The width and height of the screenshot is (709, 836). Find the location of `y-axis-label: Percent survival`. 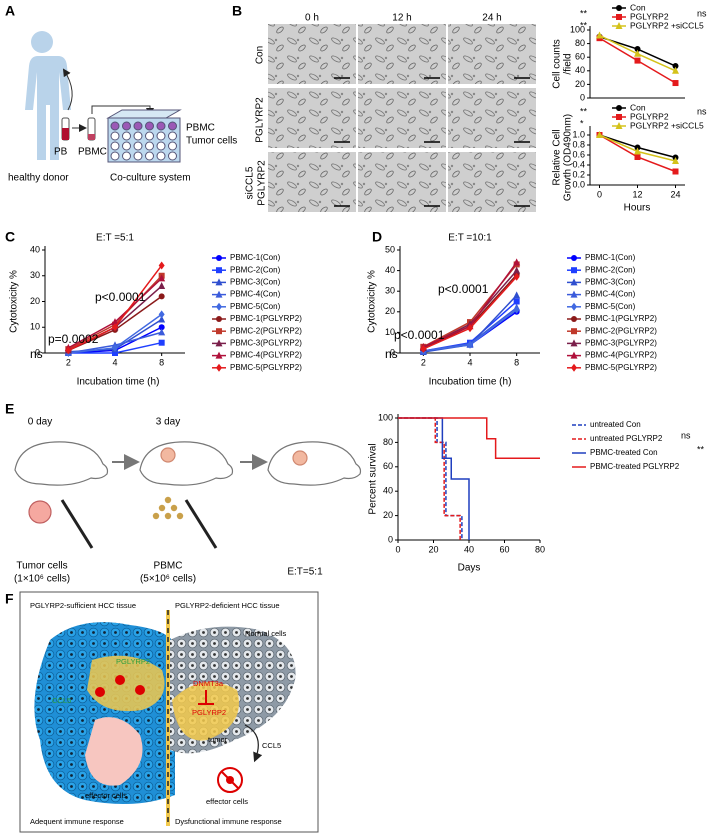

y-axis-label: Percent survival is located at coordinates (373, 478).